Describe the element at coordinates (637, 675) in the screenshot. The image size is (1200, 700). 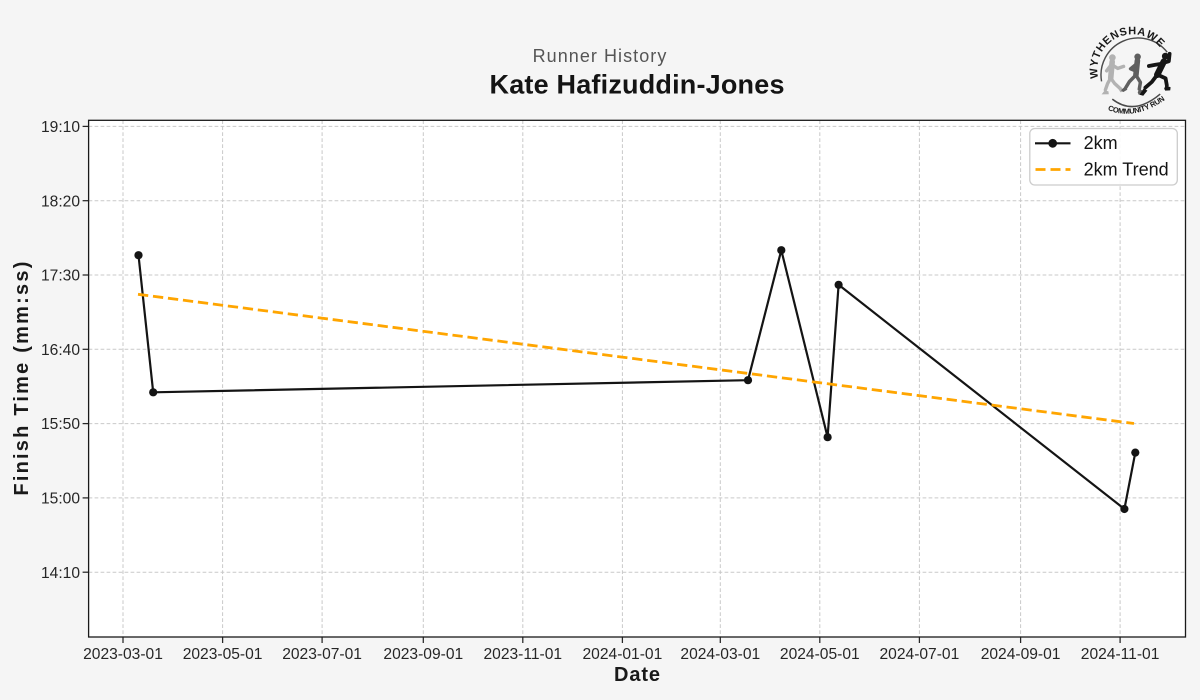
I see `svg-text: Date` at that location.